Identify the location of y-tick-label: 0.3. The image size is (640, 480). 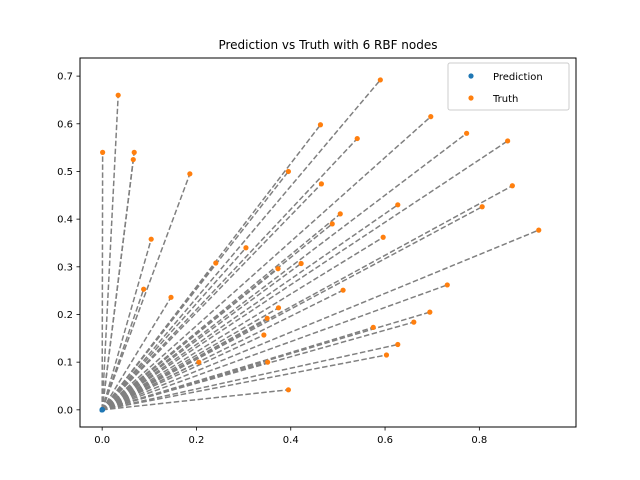
(65, 267).